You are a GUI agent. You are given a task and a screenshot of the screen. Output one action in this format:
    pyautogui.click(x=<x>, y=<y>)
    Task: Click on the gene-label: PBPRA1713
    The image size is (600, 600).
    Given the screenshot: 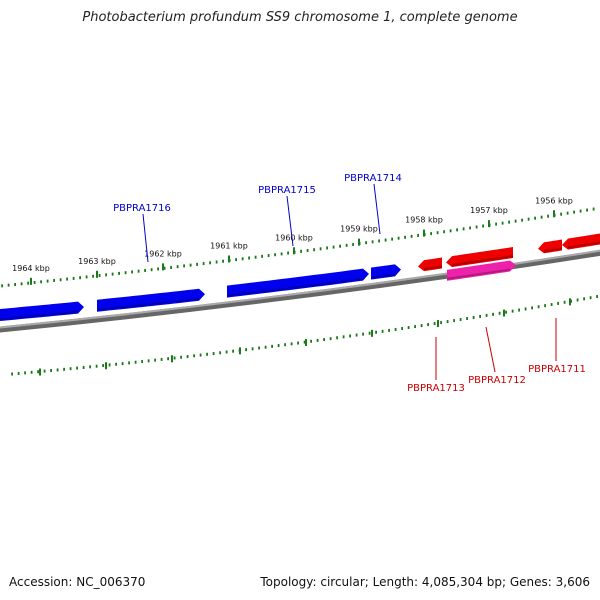 What is the action you would take?
    pyautogui.click(x=436, y=388)
    